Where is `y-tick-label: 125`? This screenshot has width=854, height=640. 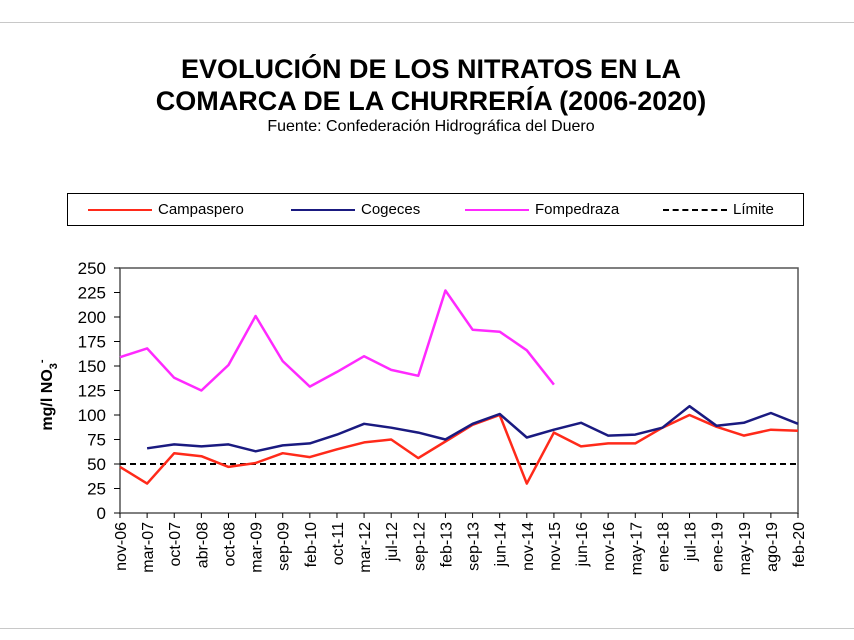 y-tick-label: 125 is located at coordinates (92, 391).